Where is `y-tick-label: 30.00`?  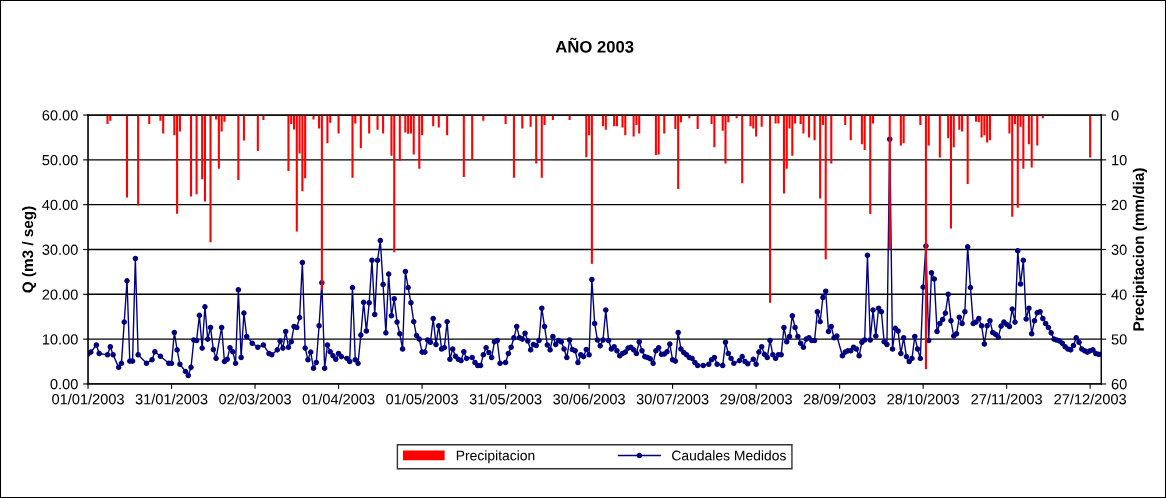 y-tick-label: 30.00 is located at coordinates (60, 249).